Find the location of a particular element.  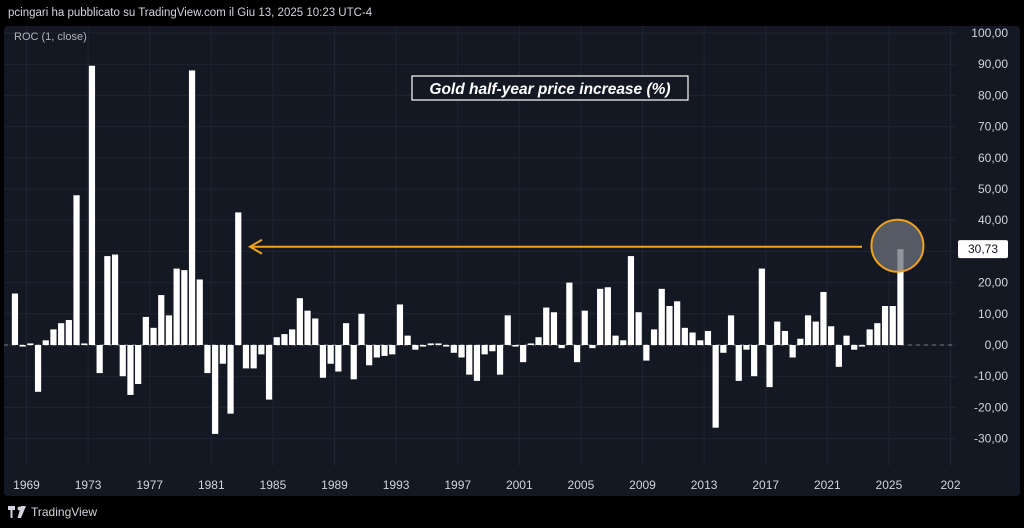

y-tick-label: 0,00 is located at coordinates (997, 345).